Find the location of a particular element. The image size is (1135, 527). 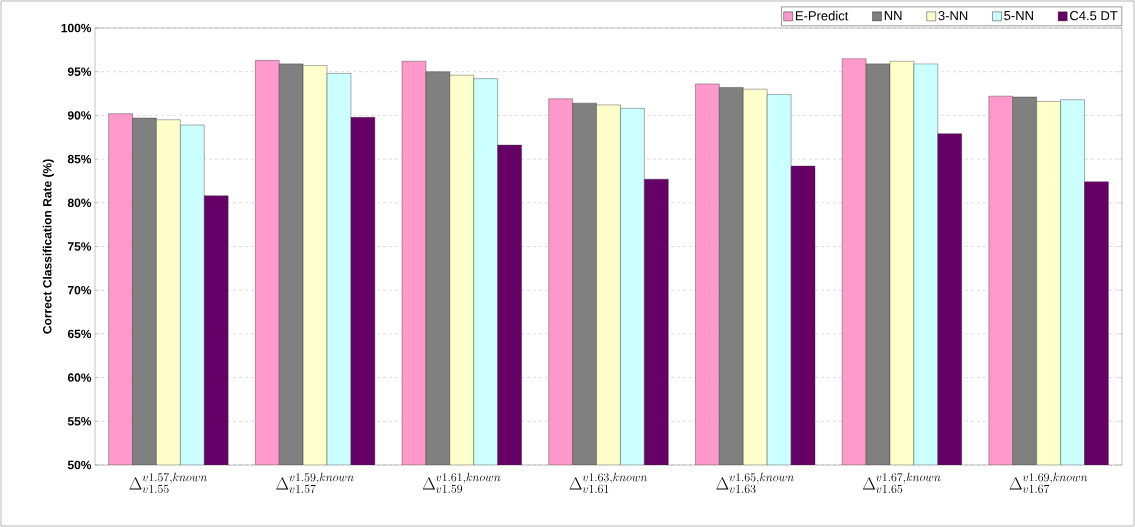

x-tick-label: $\Delta^{v1.61,known}_{v1.59}$ is located at coordinates (461, 483).